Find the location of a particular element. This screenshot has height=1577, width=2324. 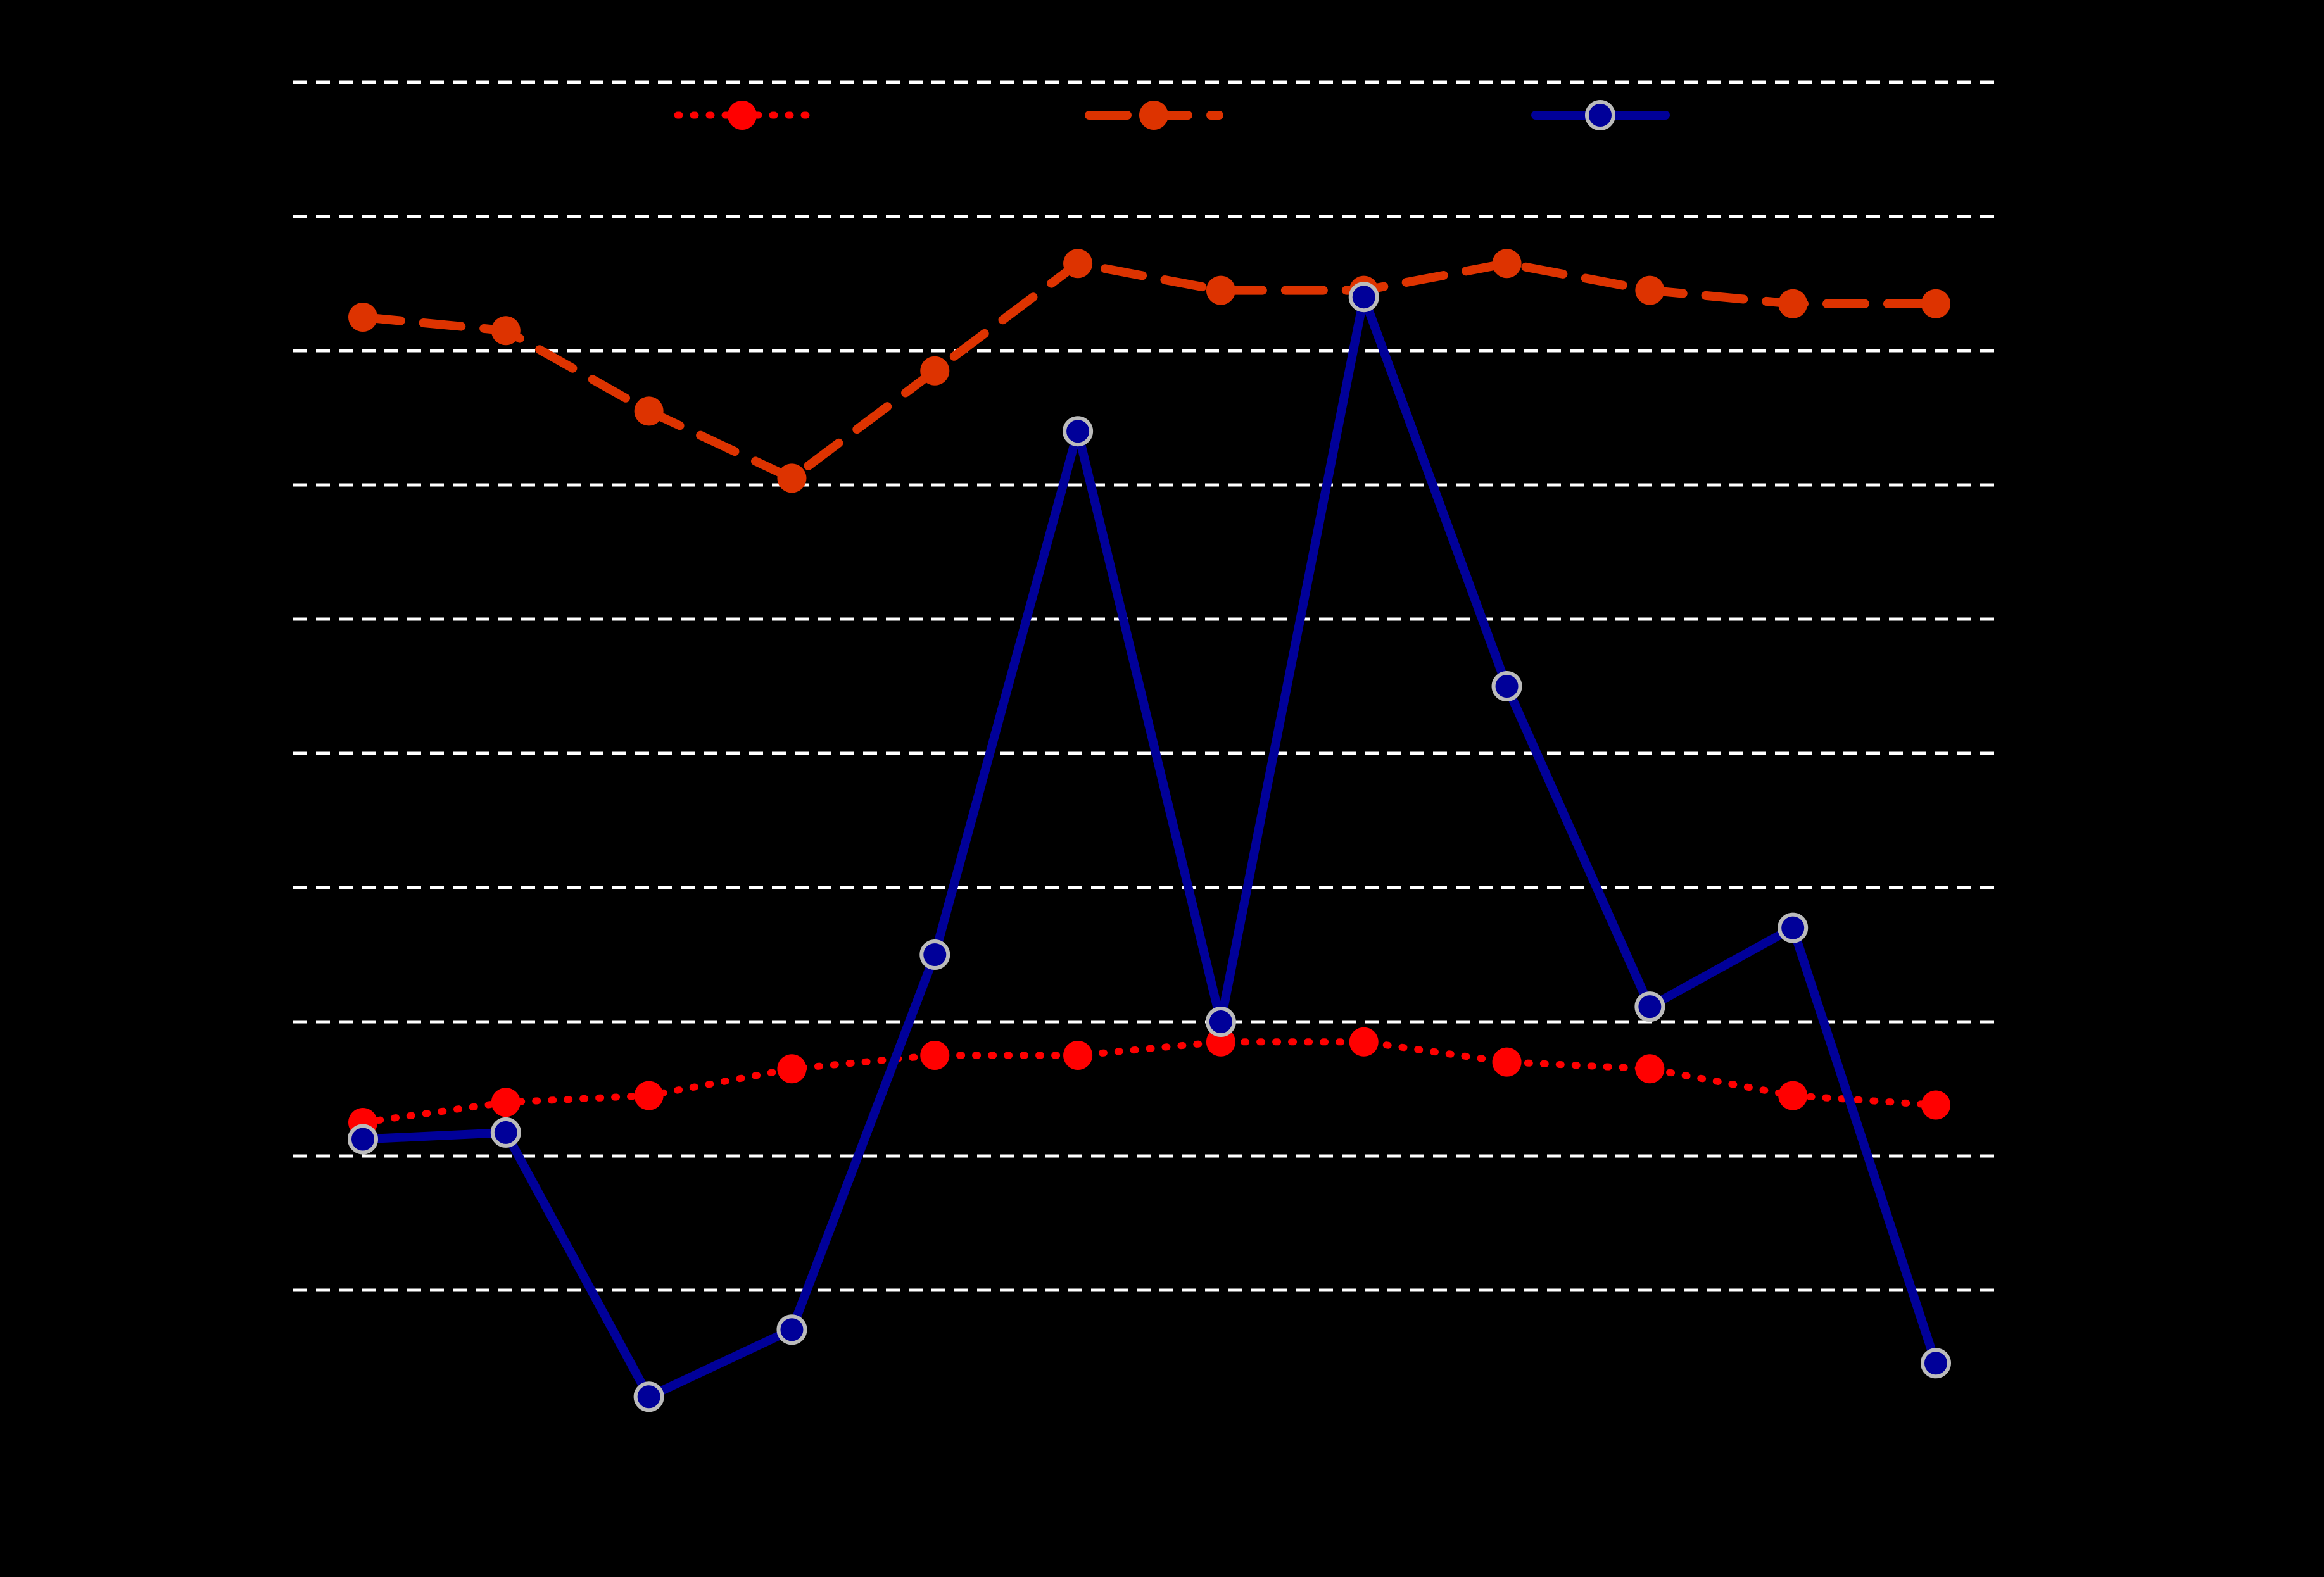

series-line-hrmed is located at coordinates (1149, 371).